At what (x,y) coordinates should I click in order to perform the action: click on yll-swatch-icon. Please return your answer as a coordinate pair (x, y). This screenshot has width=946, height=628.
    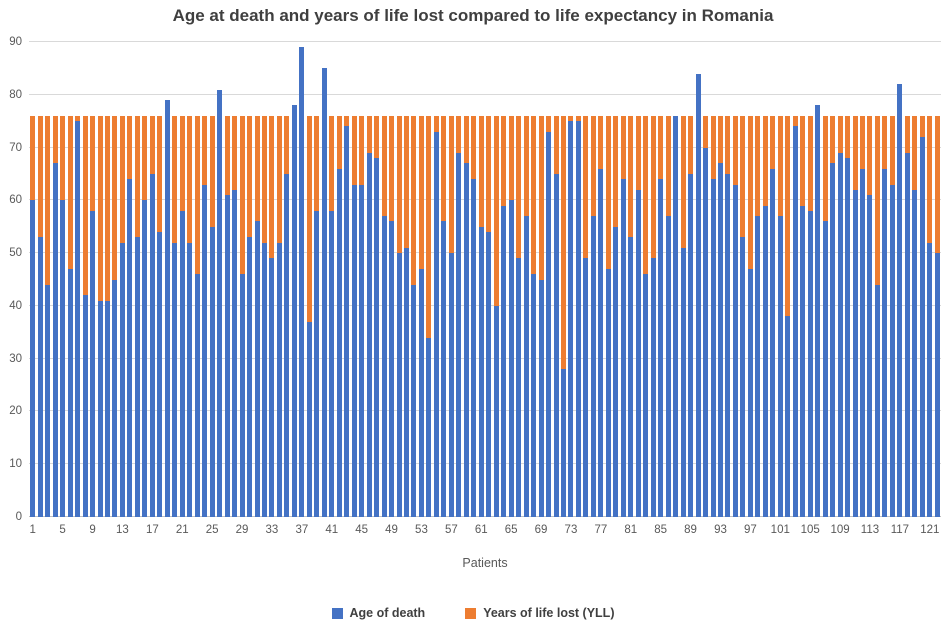
    Looking at the image, I should click on (471, 613).